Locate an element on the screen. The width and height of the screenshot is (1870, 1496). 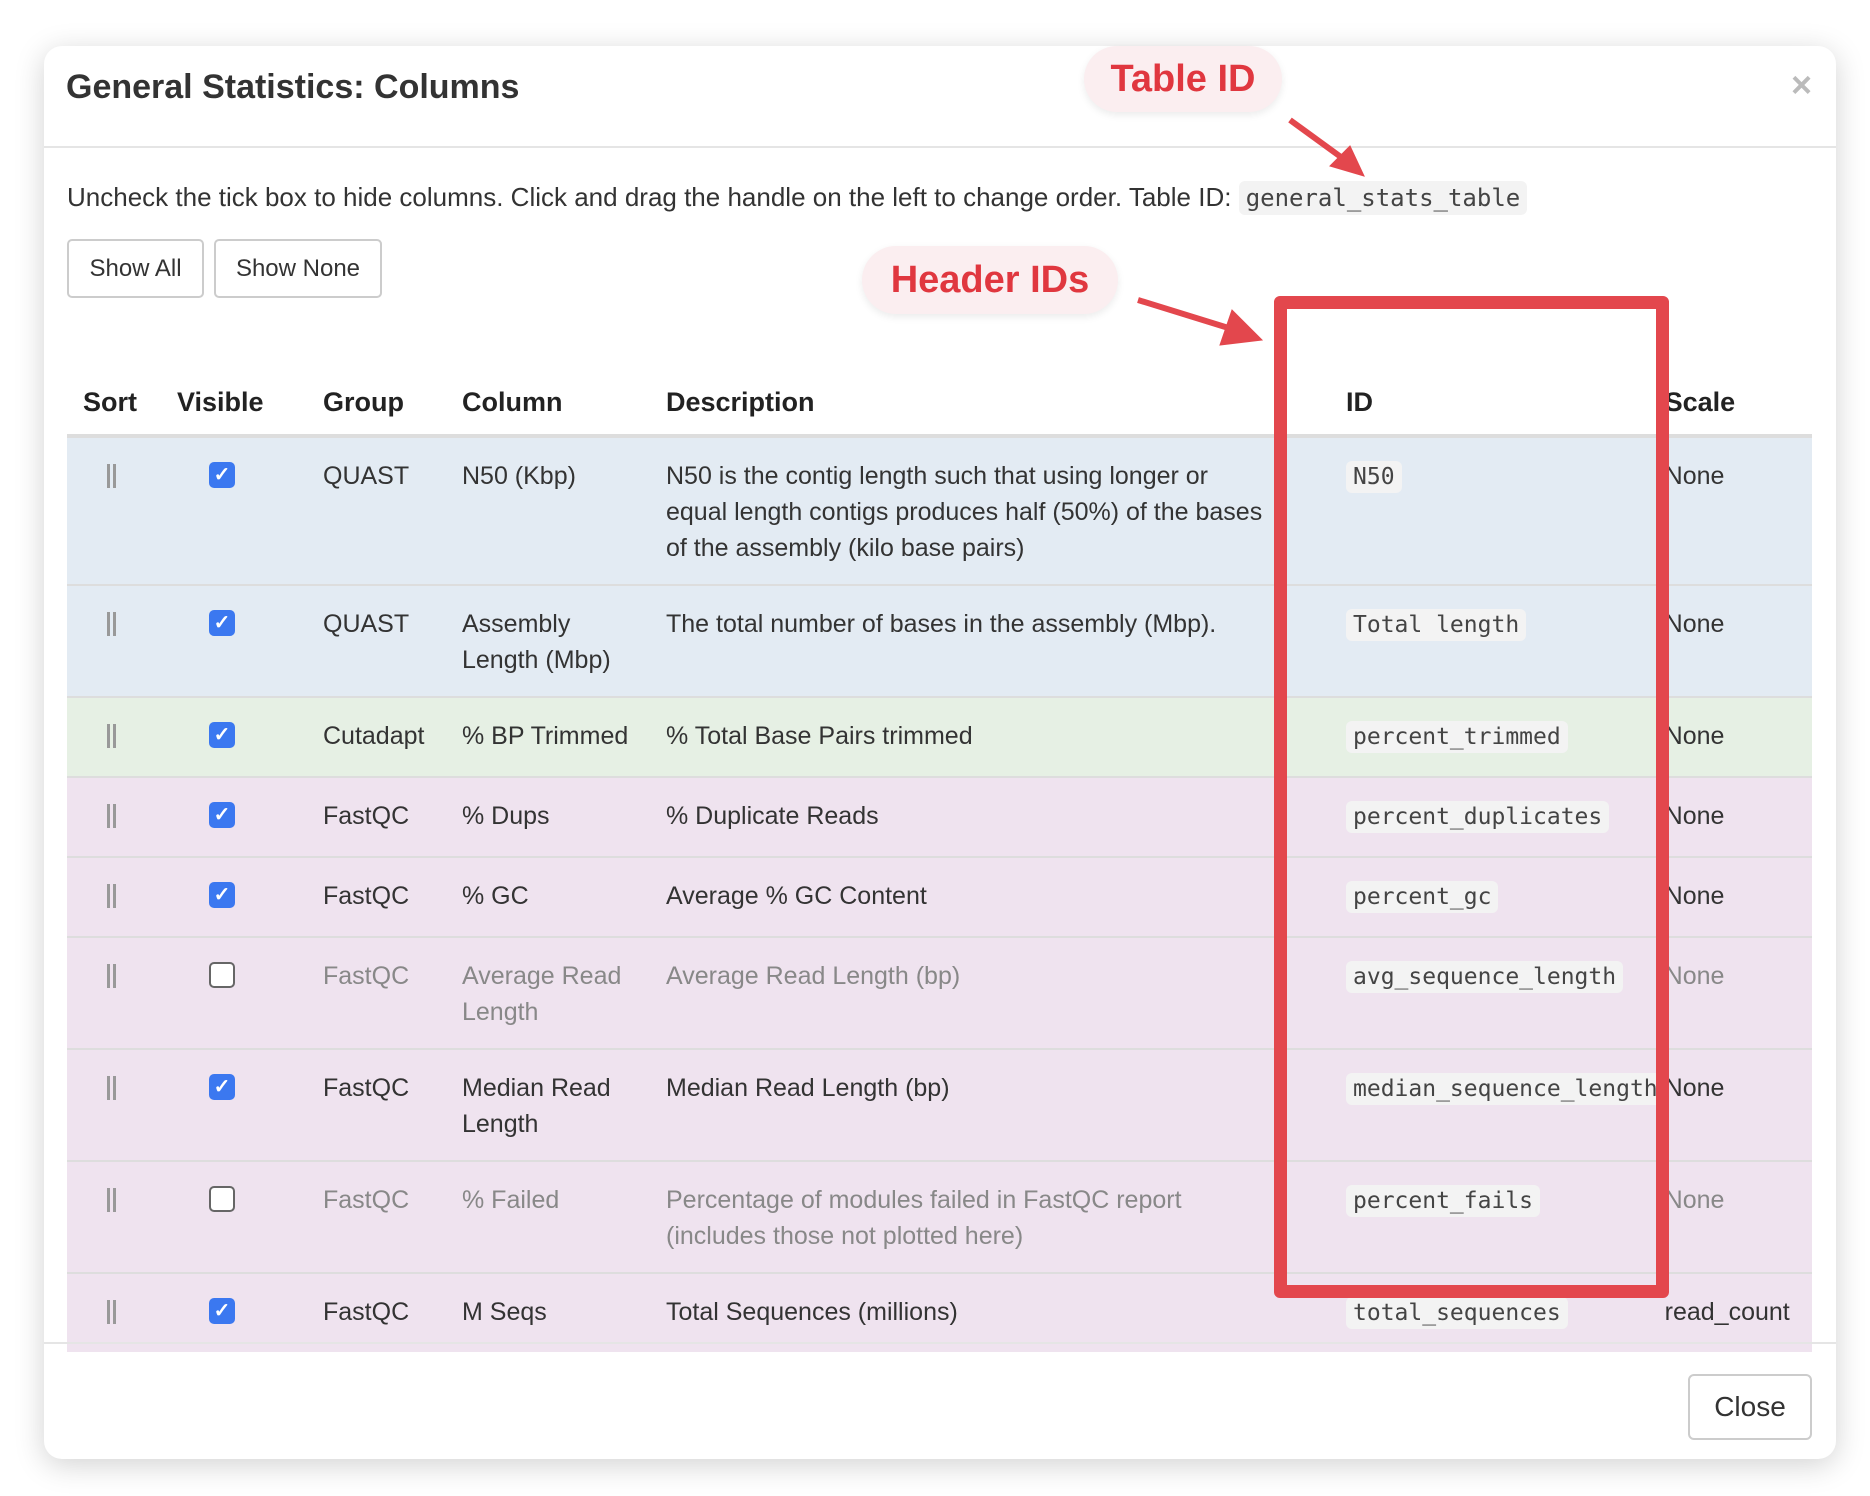
description-cell: % Duplicate Reads is located at coordinates (984, 816).